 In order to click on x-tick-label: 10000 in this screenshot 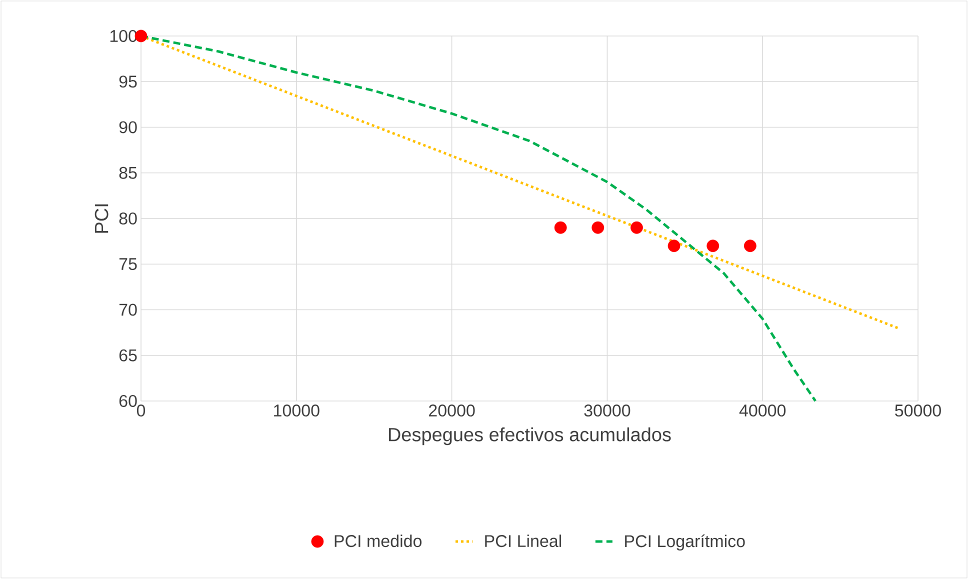, I will do `click(297, 410)`.